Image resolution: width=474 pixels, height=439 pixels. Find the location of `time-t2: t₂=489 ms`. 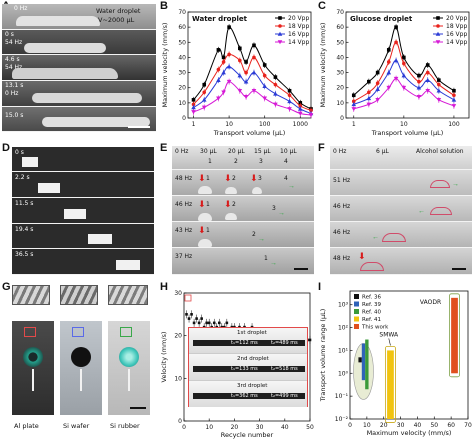

time-t2: t₂=489 ms is located at coordinates (284, 343).